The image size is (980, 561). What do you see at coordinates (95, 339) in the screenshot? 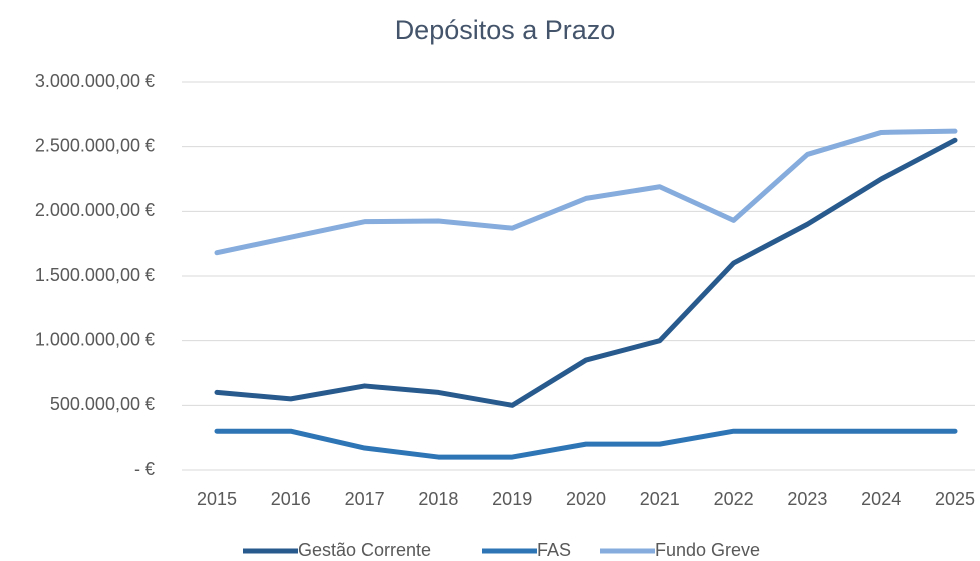
I see `y-tick-label: 1.000.000,00 €` at bounding box center [95, 339].